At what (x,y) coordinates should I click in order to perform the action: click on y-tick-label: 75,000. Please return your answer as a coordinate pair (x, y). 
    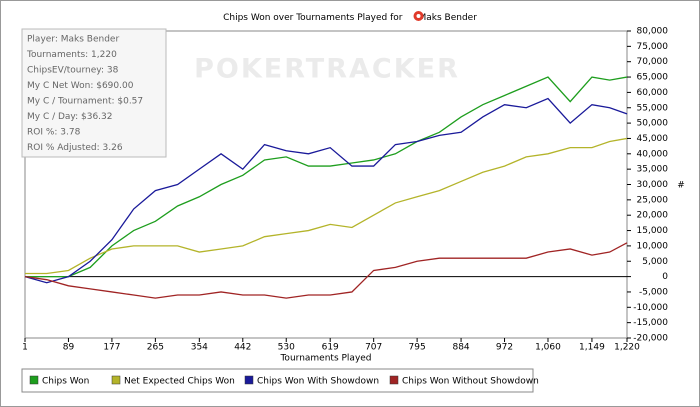
    Looking at the image, I should click on (653, 47).